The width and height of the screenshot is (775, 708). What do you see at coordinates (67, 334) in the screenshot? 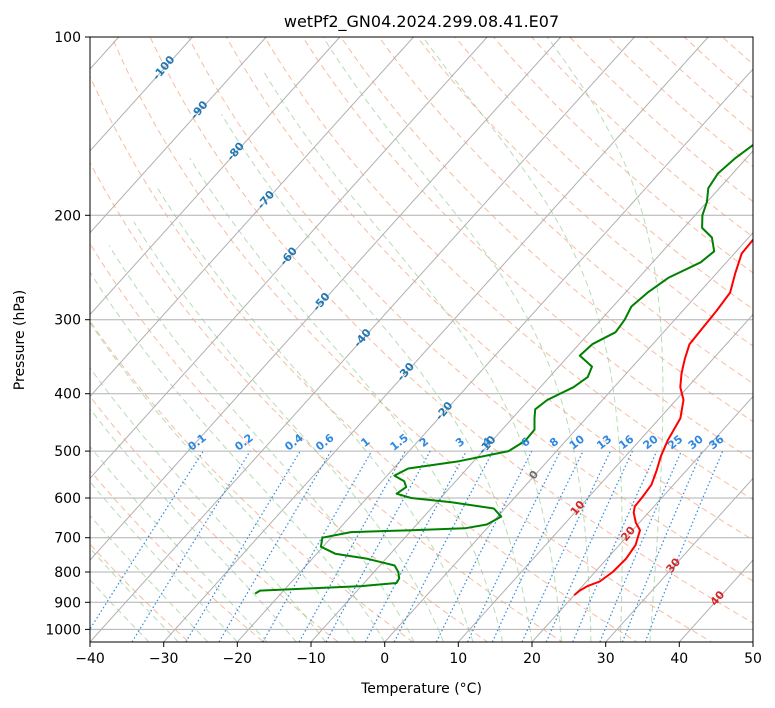
I see `y-axis: 100 200 300 400 500 600 700 800 900 1000` at bounding box center [67, 334].